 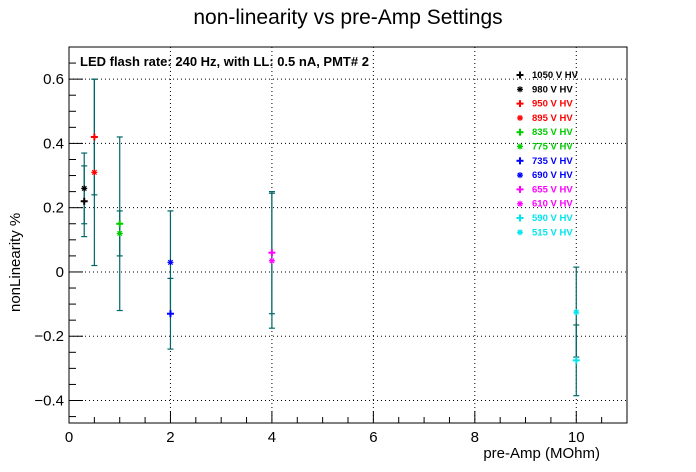 What do you see at coordinates (49, 336) in the screenshot?
I see `y-tick-label: −0.2` at bounding box center [49, 336].